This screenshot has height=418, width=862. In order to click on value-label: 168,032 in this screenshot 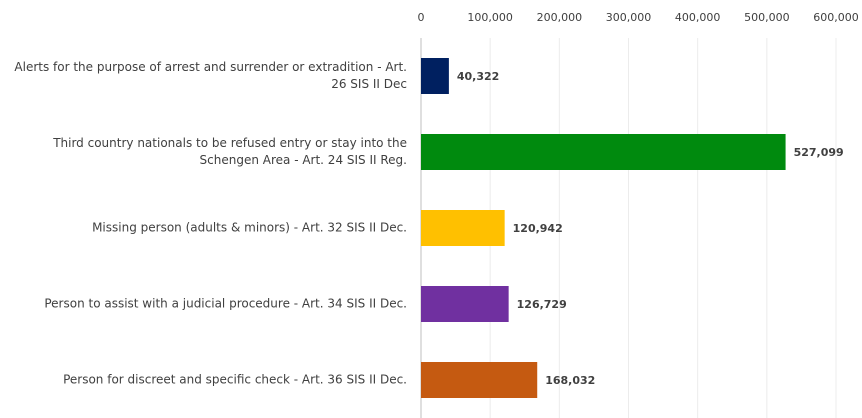, I will do `click(570, 380)`.